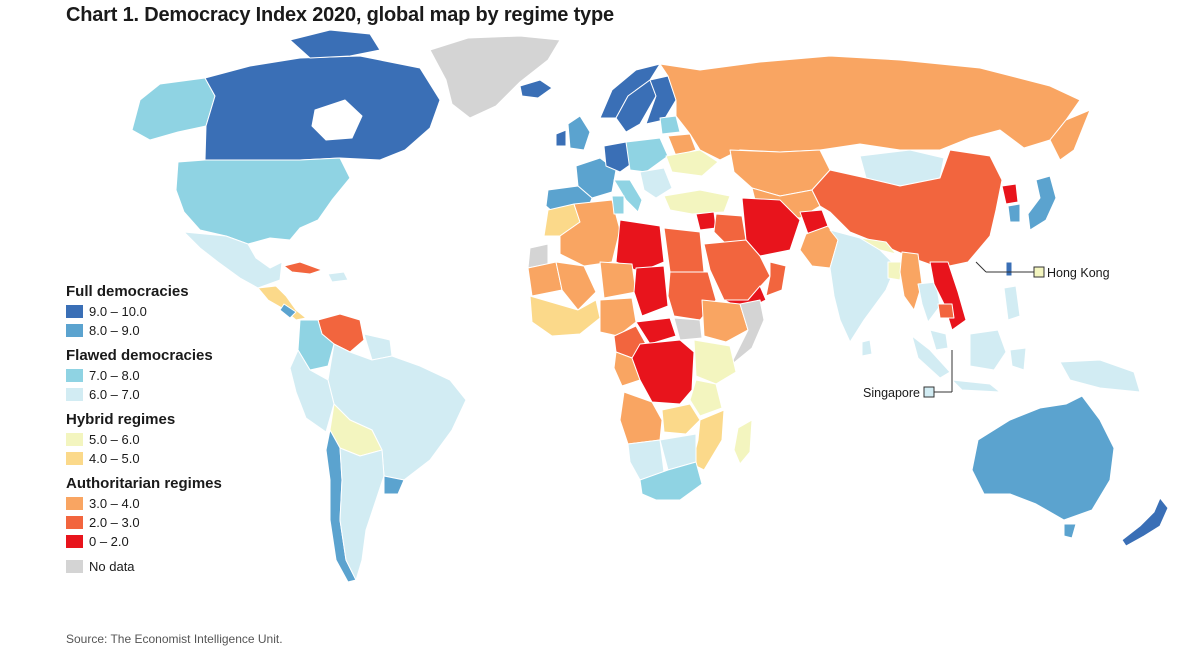 The width and height of the screenshot is (1200, 664). What do you see at coordinates (1078, 273) in the screenshot?
I see `hong-kong-label: Hong Kong` at bounding box center [1078, 273].